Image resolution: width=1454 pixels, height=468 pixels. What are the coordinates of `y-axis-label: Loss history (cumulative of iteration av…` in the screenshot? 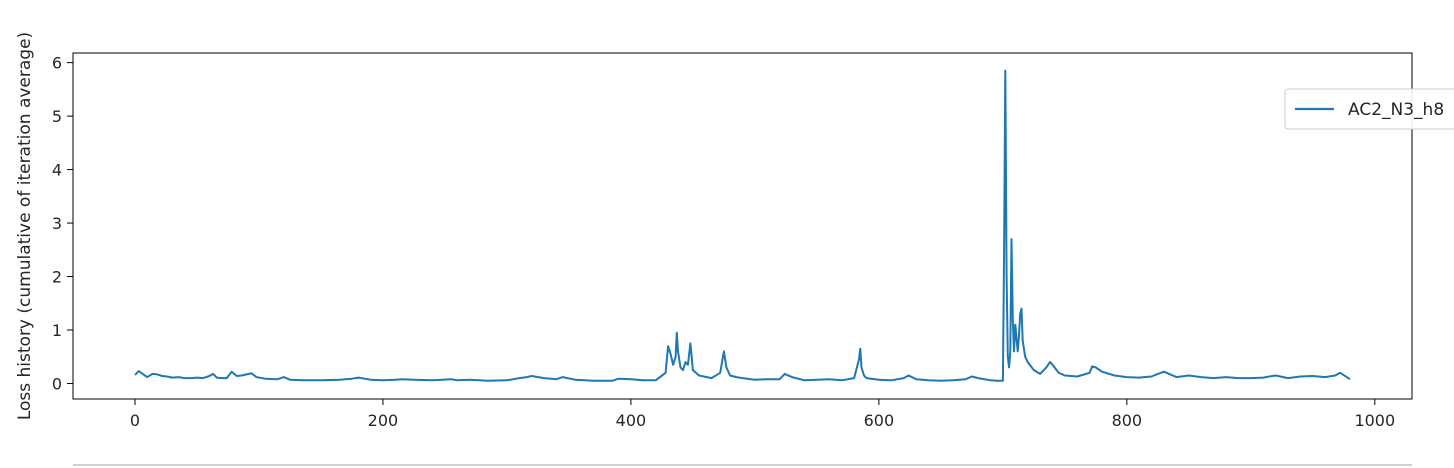 It's located at (25, 226).